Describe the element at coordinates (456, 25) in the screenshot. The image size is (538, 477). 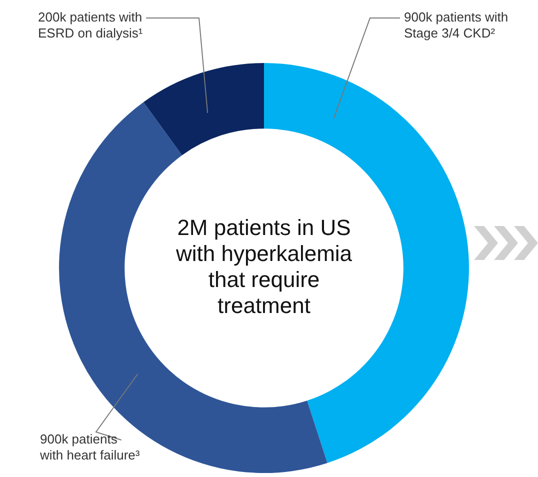
I see `slice-label: 900k patients with Stage 3/4 CKD²` at that location.